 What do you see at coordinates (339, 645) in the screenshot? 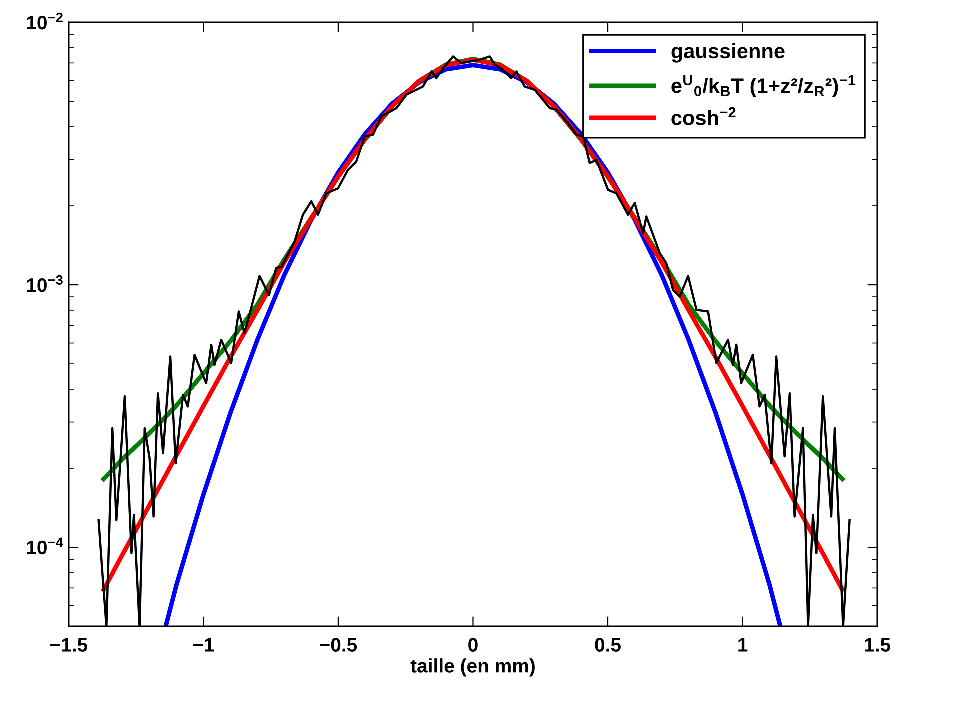
I see `x-tick-label: −0.5` at bounding box center [339, 645].